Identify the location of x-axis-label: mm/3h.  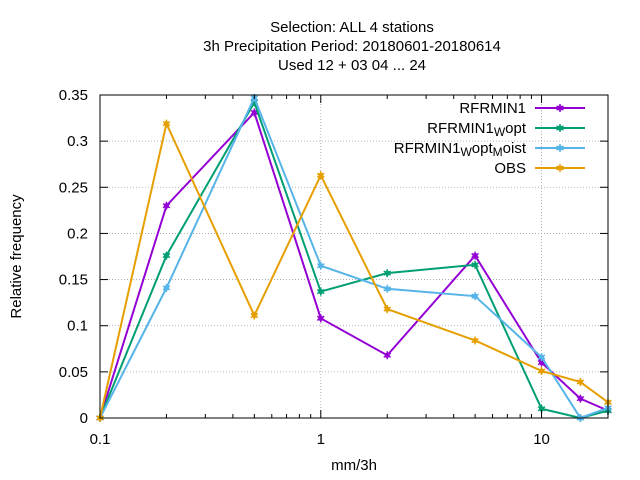
(354, 465).